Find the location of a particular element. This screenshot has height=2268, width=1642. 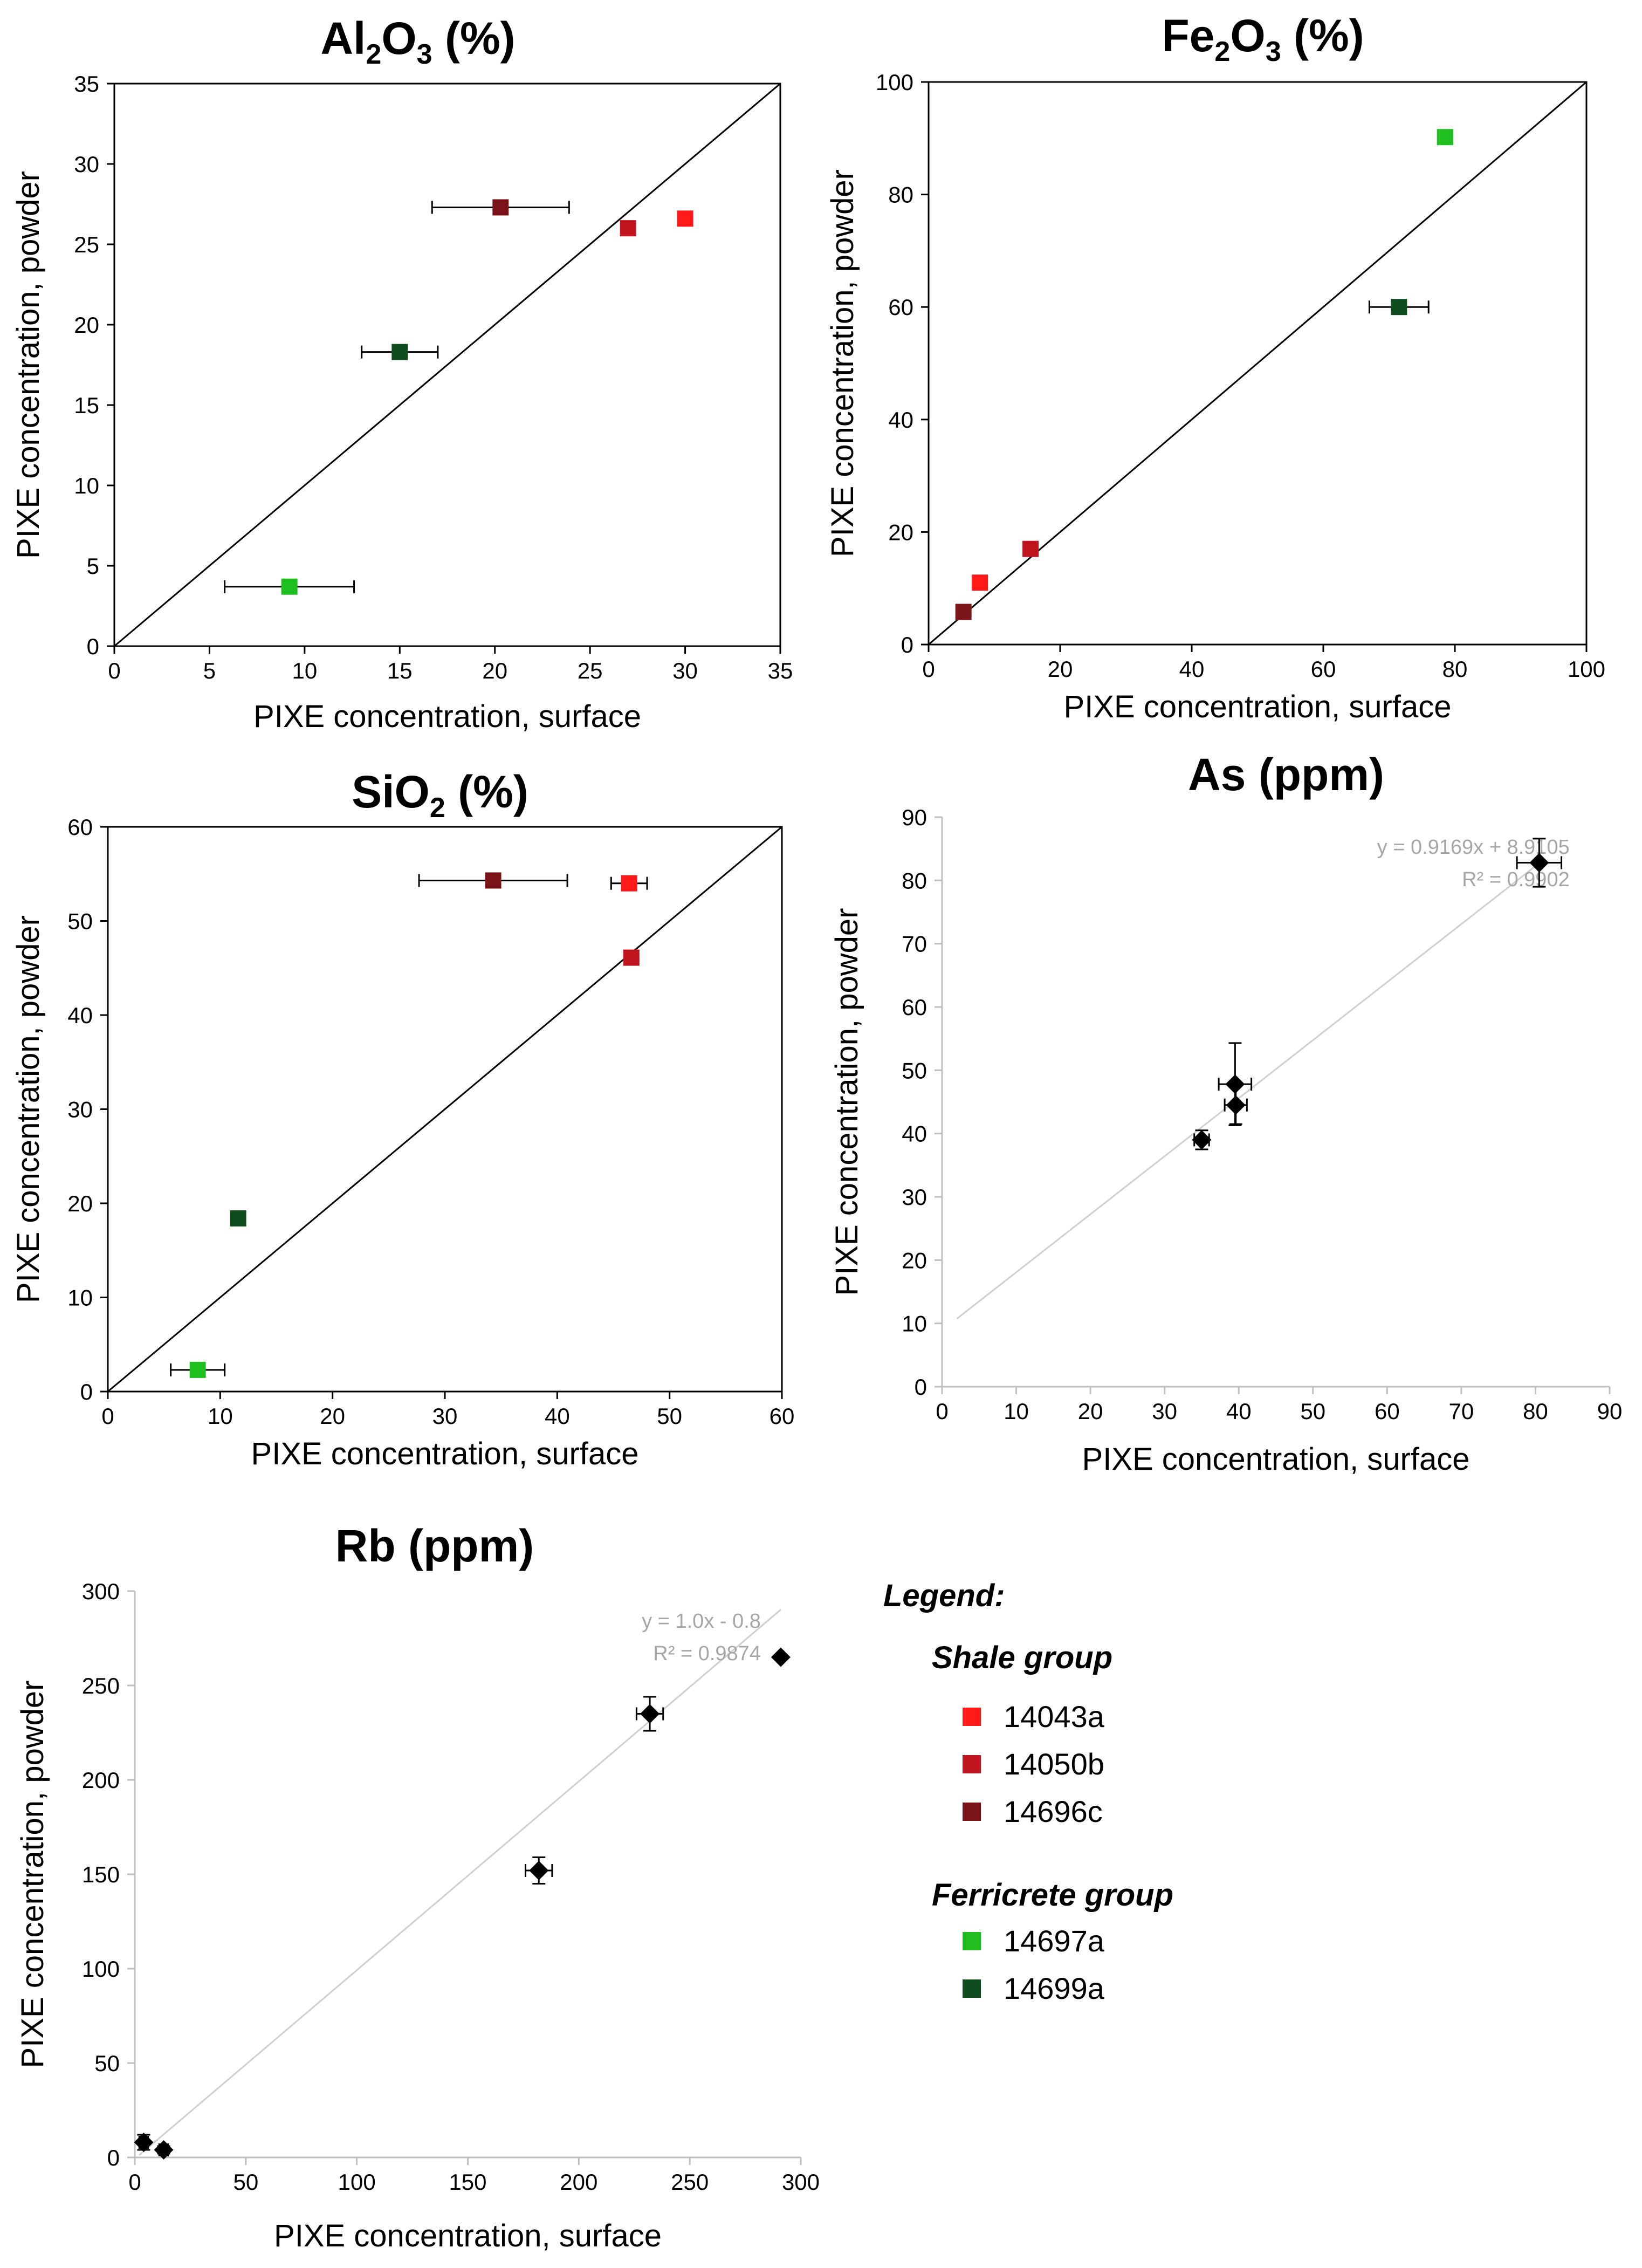

x-tick-label: 20 is located at coordinates (495, 670).